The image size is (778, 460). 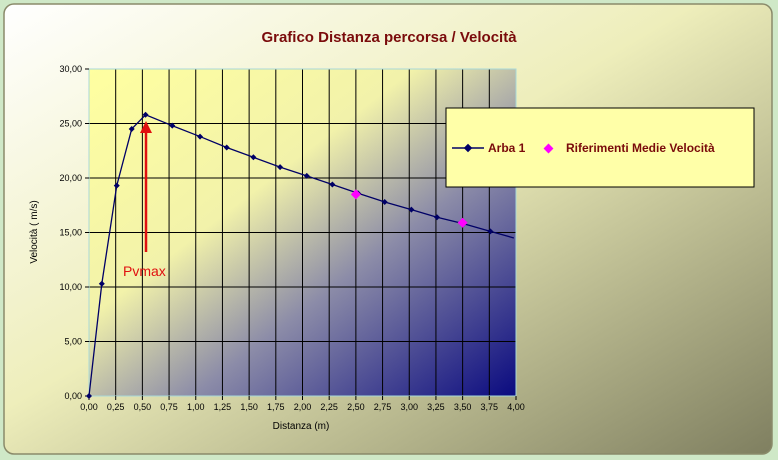 I want to click on x-tick-label: 2,25, so click(x=329, y=407).